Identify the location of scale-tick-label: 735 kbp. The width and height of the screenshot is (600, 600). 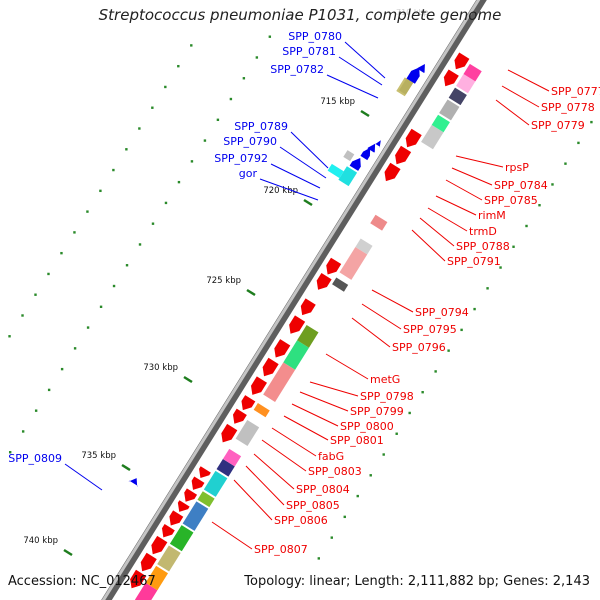
(98, 456).